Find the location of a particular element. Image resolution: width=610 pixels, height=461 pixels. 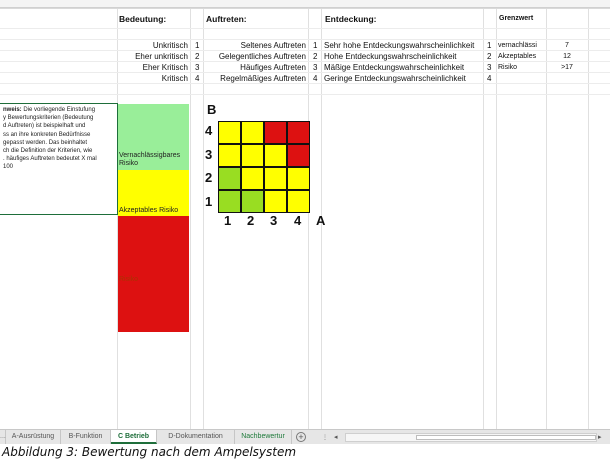

matrix-y-tick: 3 is located at coordinates (209, 154).